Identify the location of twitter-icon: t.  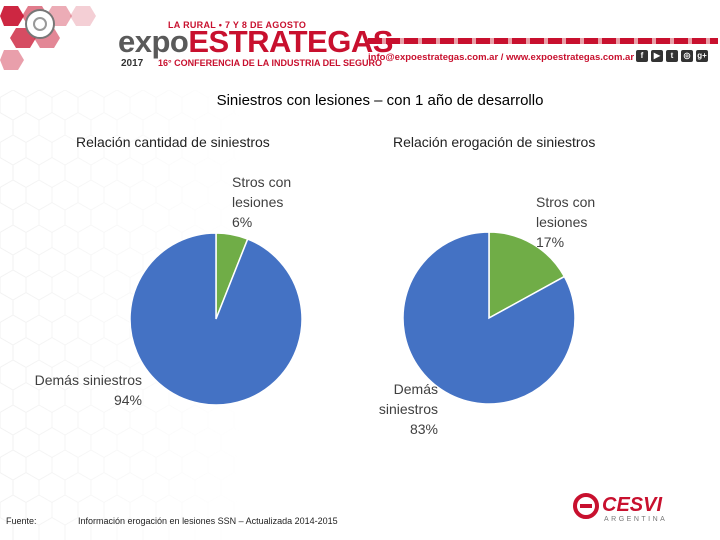
(672, 56).